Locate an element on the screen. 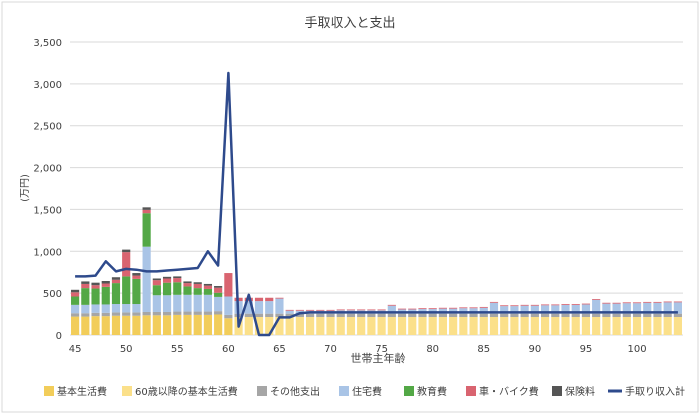 This screenshot has width=700, height=420. x-tick-label: 65 is located at coordinates (279, 349).